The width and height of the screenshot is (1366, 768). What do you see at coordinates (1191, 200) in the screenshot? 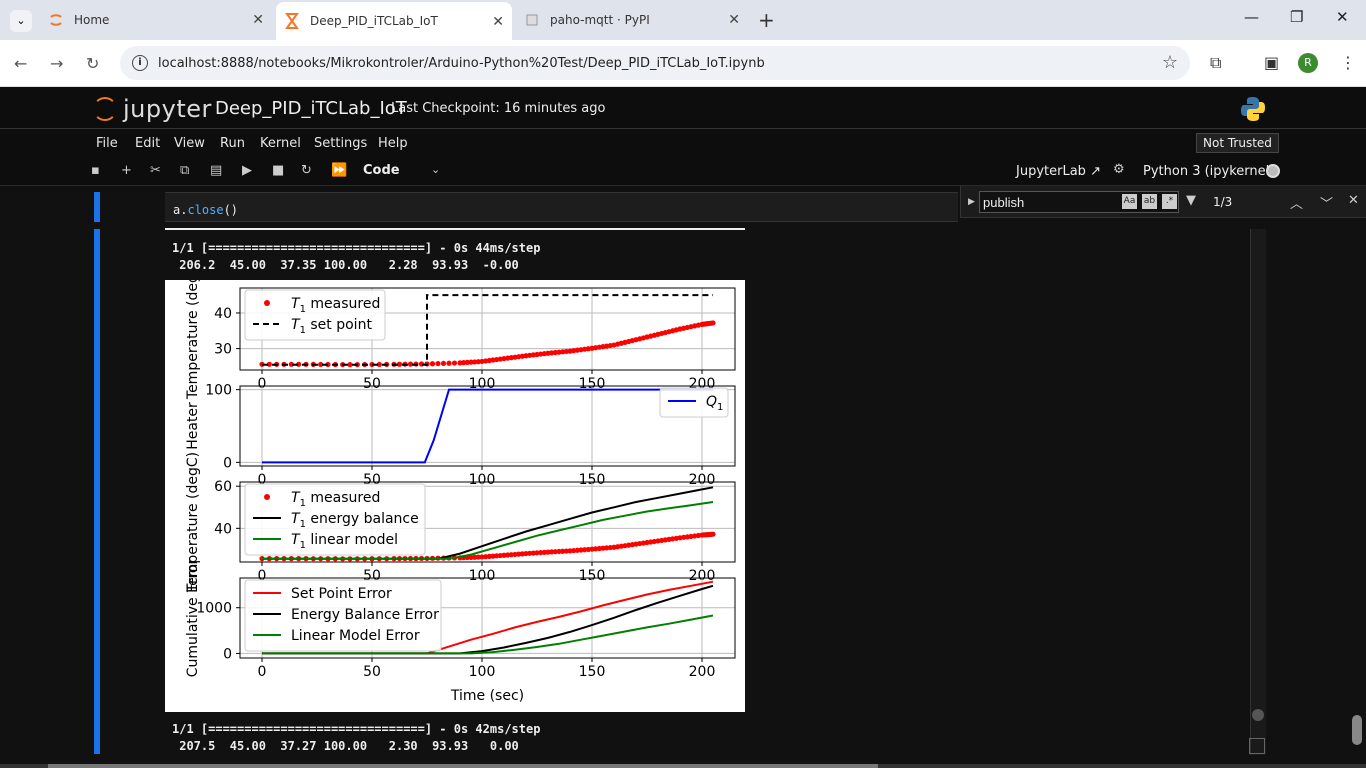
I see `filter-funnel-icon: ▼` at bounding box center [1191, 200].